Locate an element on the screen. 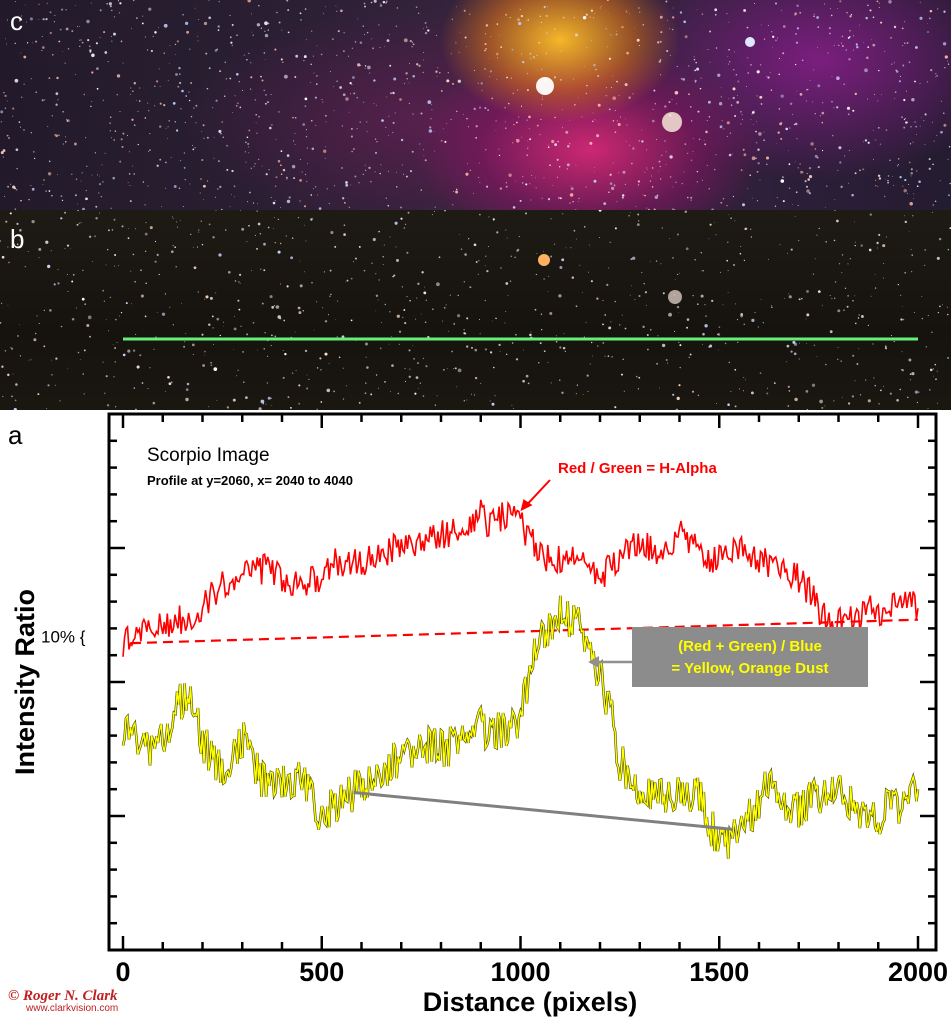 Image resolution: width=951 pixels, height=1024 pixels. x-tick-label: 2000 is located at coordinates (918, 972).